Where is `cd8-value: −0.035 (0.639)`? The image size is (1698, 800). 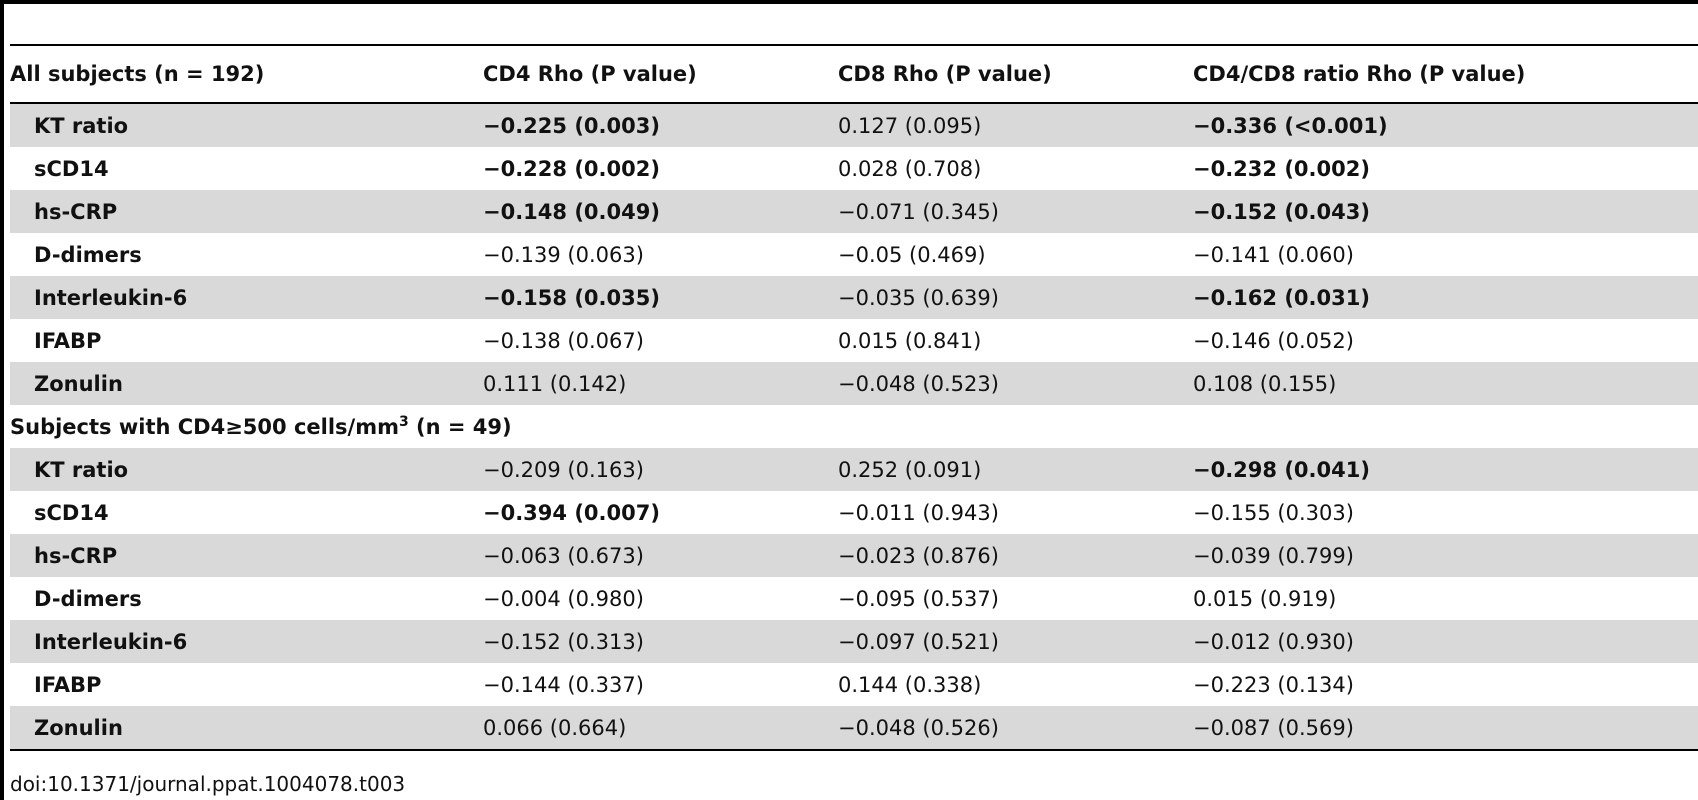
cd8-value: −0.035 (0.639) is located at coordinates (918, 297).